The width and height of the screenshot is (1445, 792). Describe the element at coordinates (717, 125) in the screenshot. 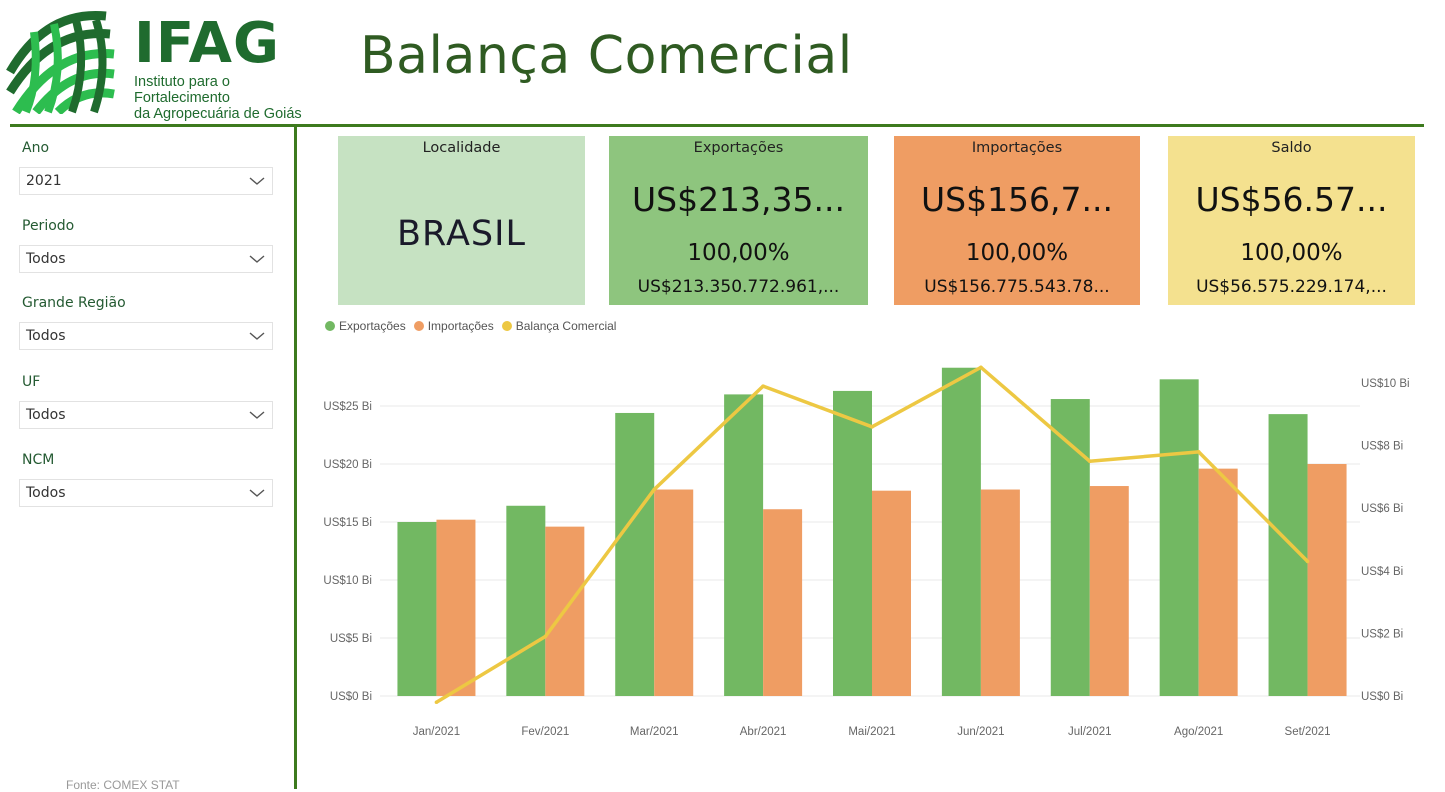

I see `header-divider` at that location.